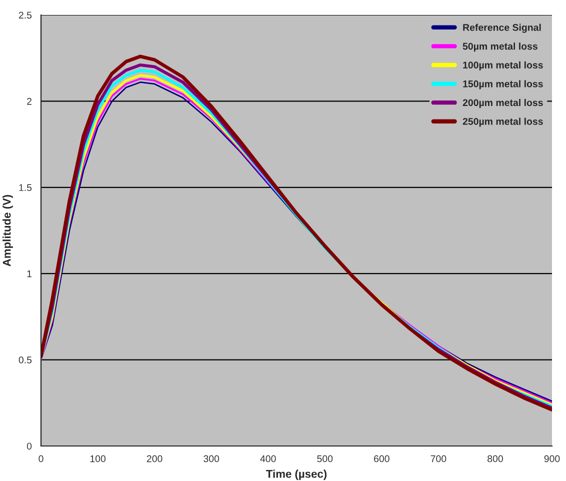  Describe the element at coordinates (438, 458) in the screenshot. I see `x-tick-label: 700` at that location.